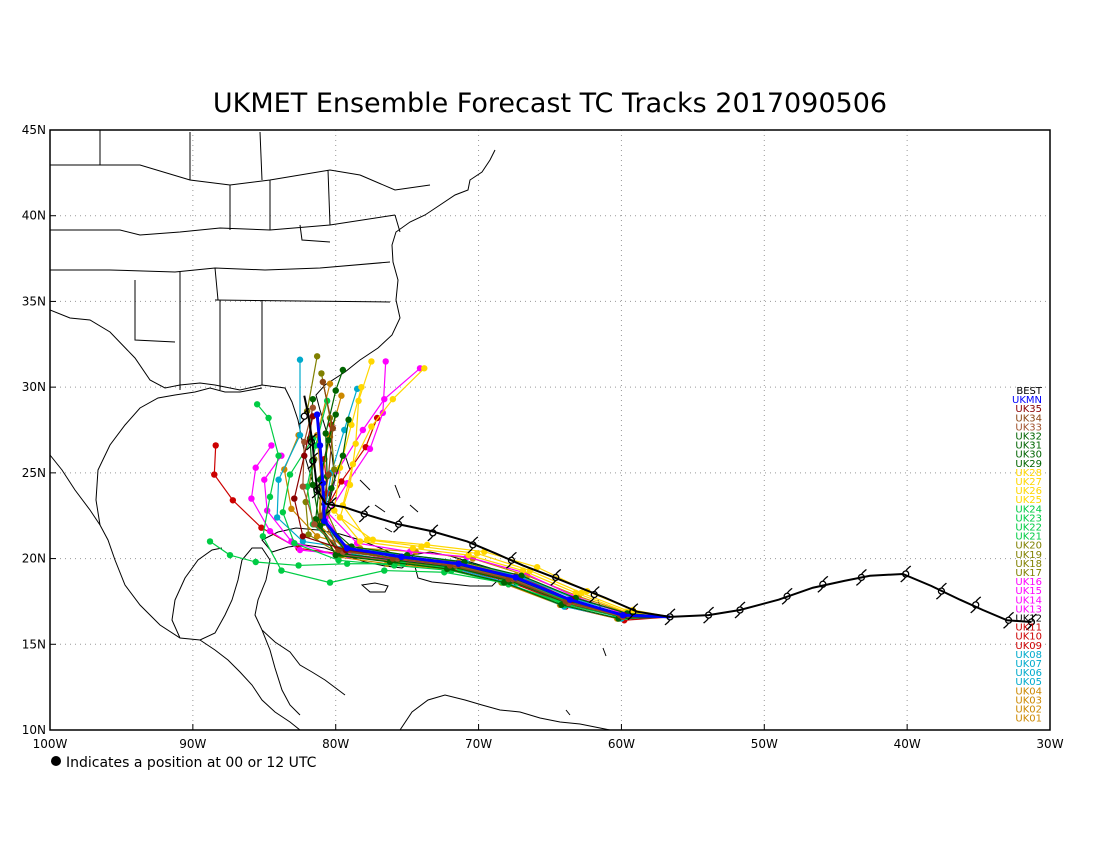 Image resolution: width=1100 pixels, height=850 pixels. I want to click on legend-entry: UK28, so click(1028, 473).